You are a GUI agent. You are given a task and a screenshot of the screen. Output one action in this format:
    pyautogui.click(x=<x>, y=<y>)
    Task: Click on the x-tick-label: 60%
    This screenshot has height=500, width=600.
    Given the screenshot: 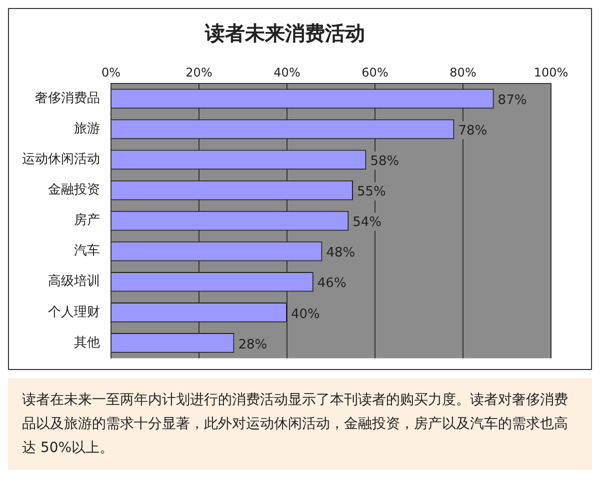 What is the action you would take?
    pyautogui.click(x=375, y=72)
    